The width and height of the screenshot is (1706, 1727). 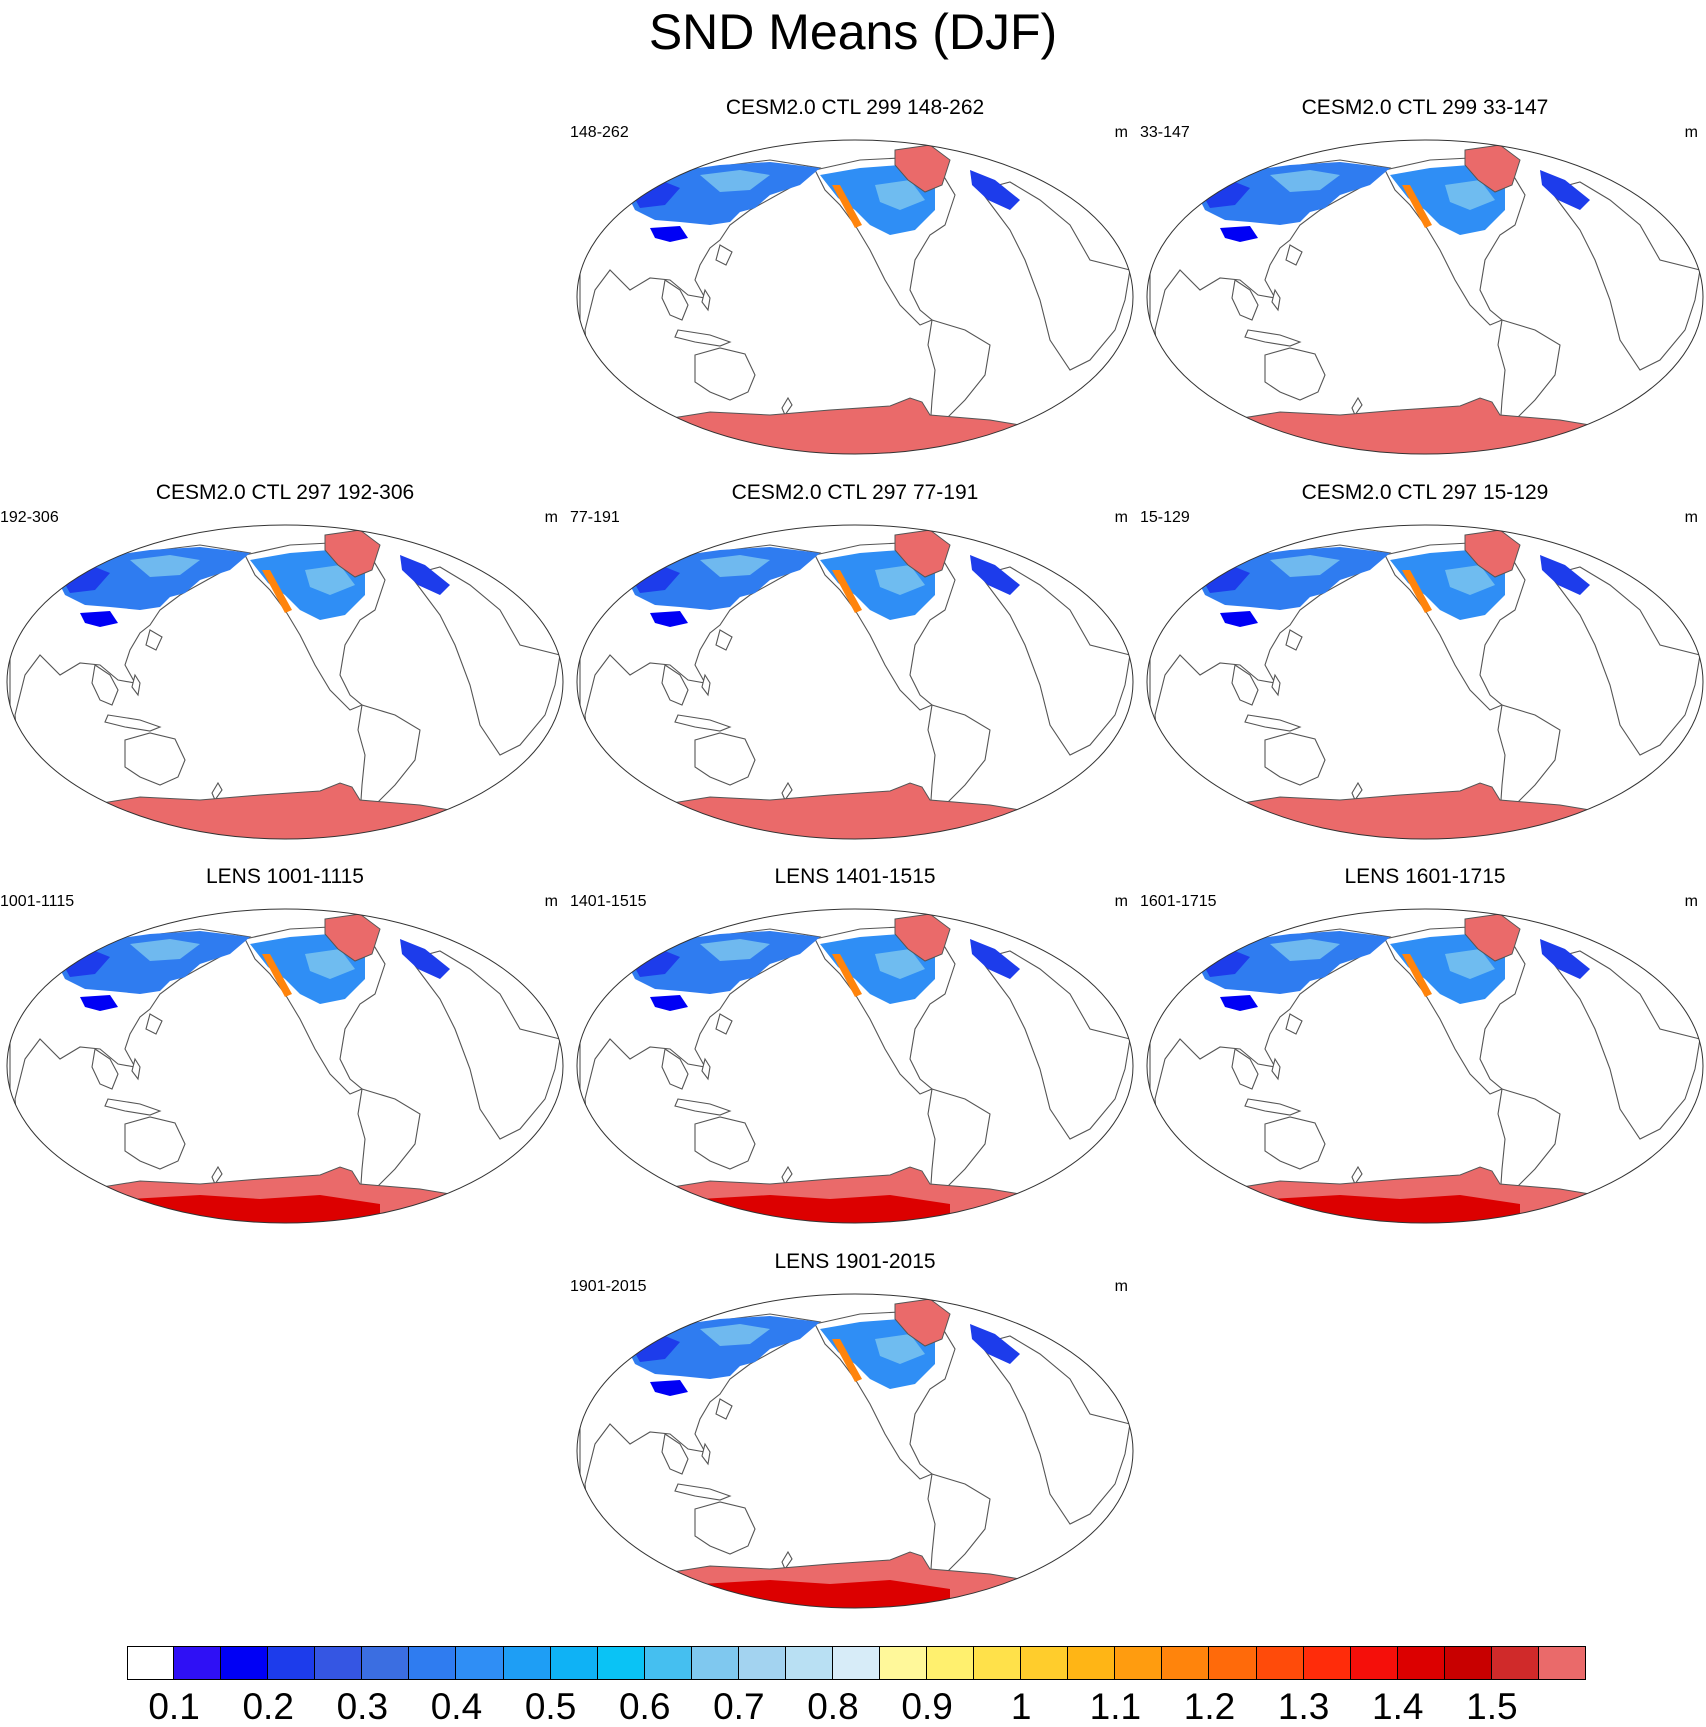 I want to click on panel-title: CESM2.0 CTL 297 192-306, so click(x=285, y=492).